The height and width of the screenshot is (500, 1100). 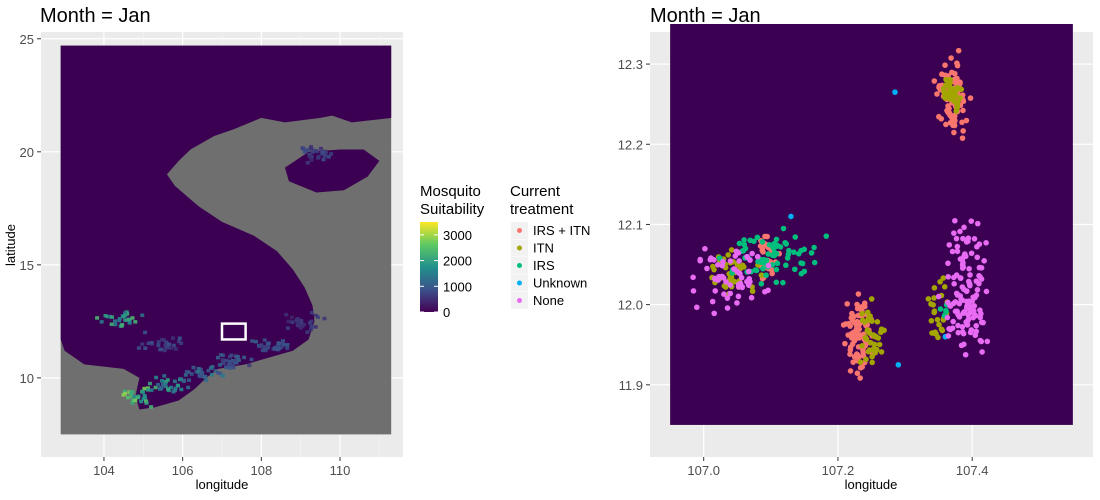 What do you see at coordinates (543, 248) in the screenshot?
I see `legend-label: ITN` at bounding box center [543, 248].